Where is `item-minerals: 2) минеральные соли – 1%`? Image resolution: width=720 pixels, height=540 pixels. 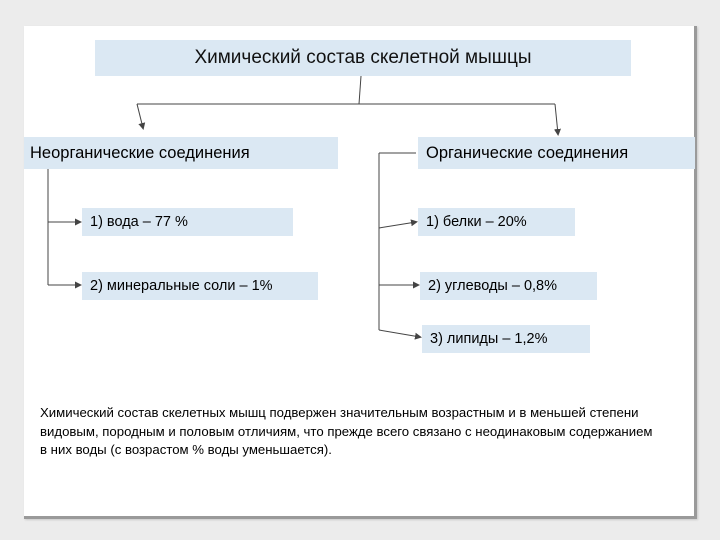 item-minerals: 2) минеральные соли – 1% is located at coordinates (200, 286).